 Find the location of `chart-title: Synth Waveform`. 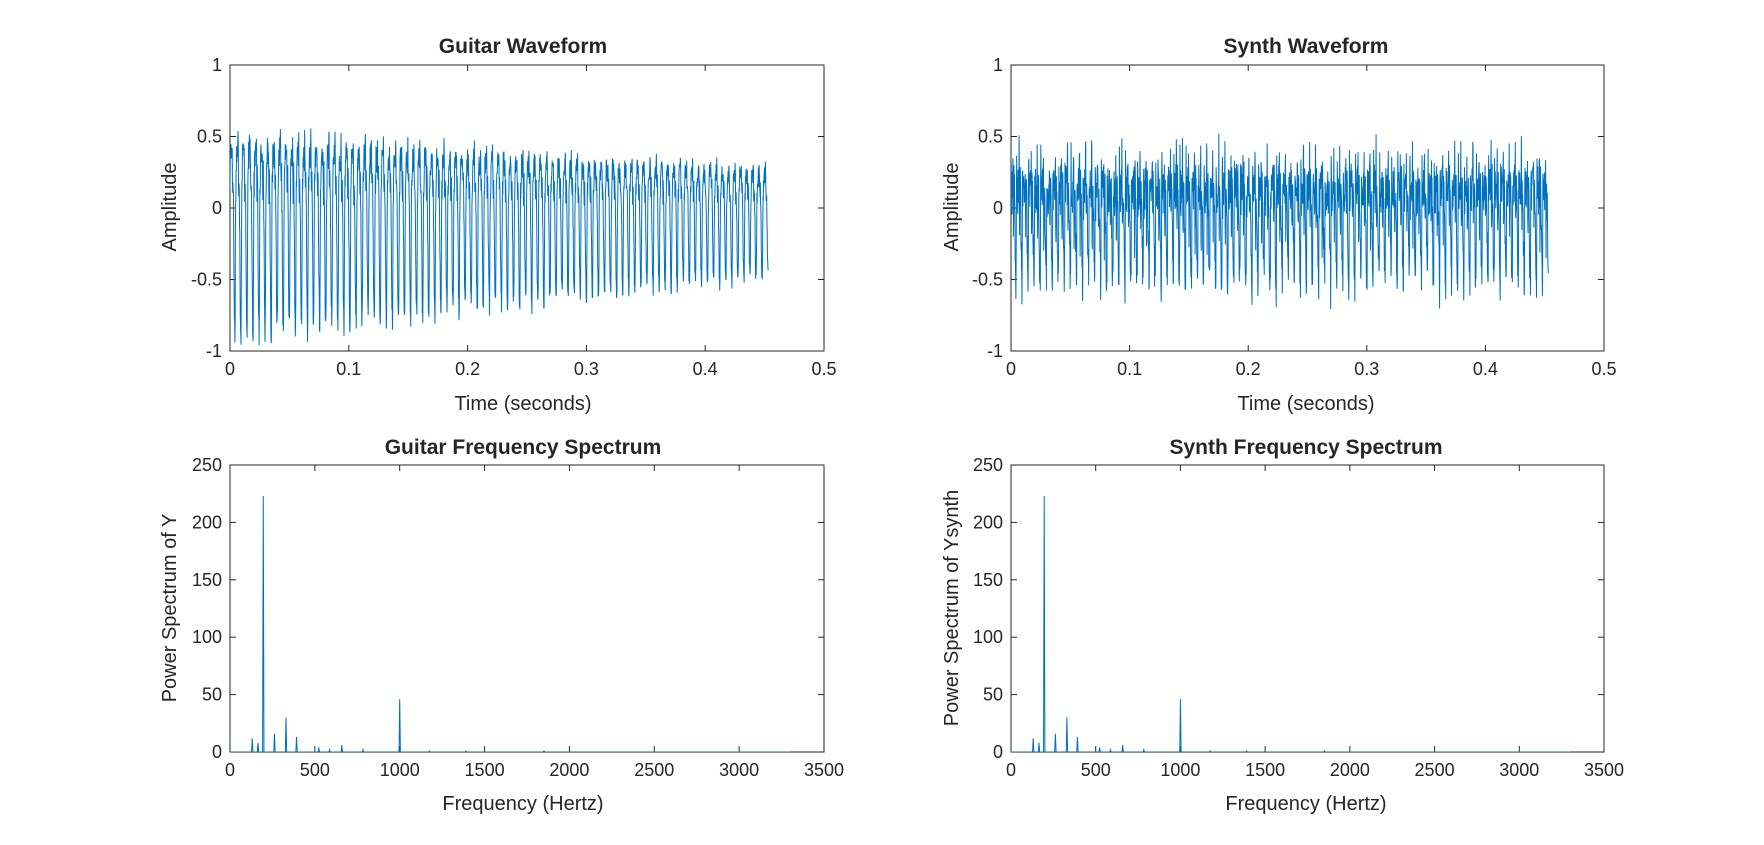

chart-title: Synth Waveform is located at coordinates (1306, 46).